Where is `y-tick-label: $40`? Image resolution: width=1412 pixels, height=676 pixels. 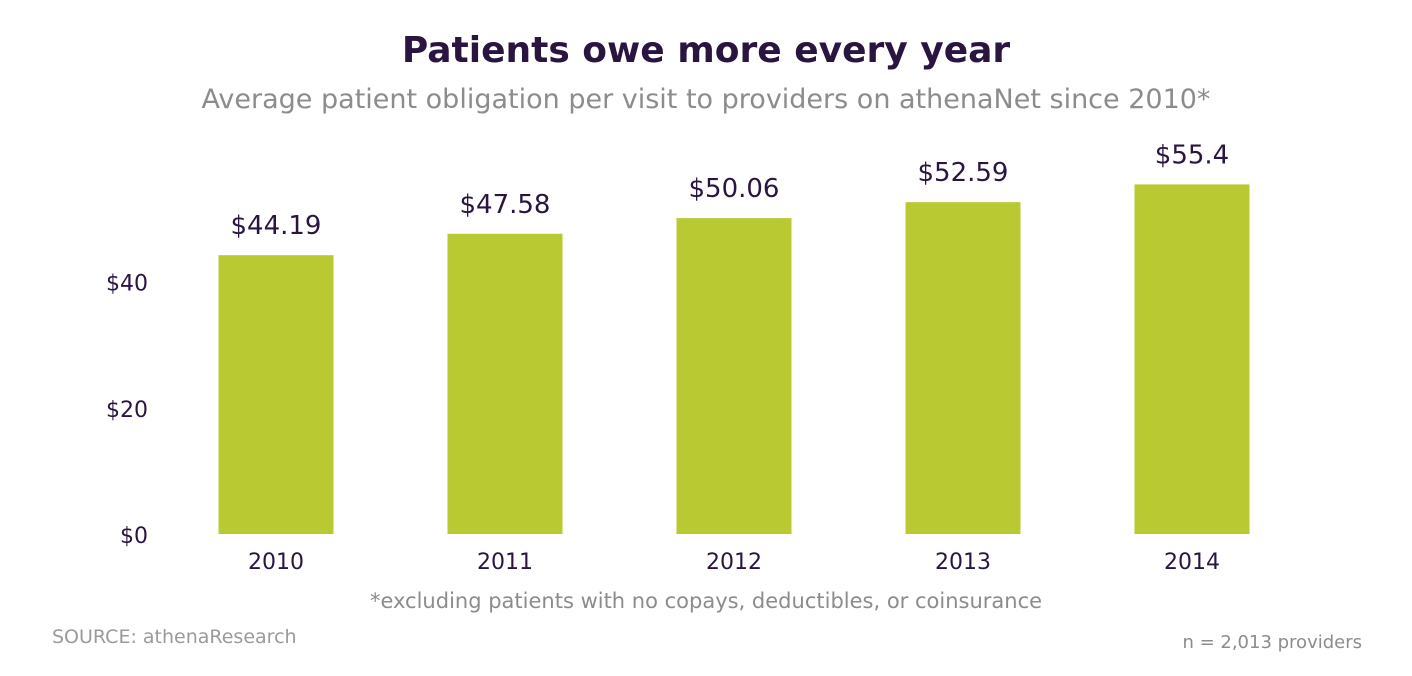 y-tick-label: $40 is located at coordinates (127, 284).